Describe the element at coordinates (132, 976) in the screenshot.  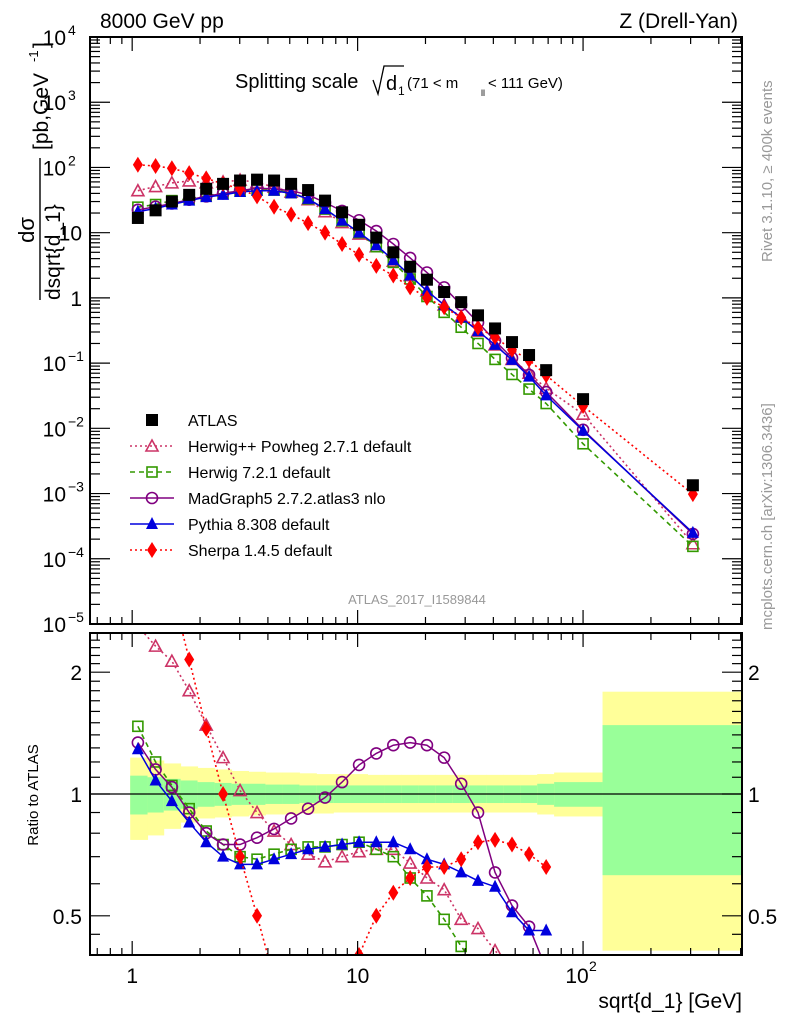
I see `x-tick-label: 1` at that location.